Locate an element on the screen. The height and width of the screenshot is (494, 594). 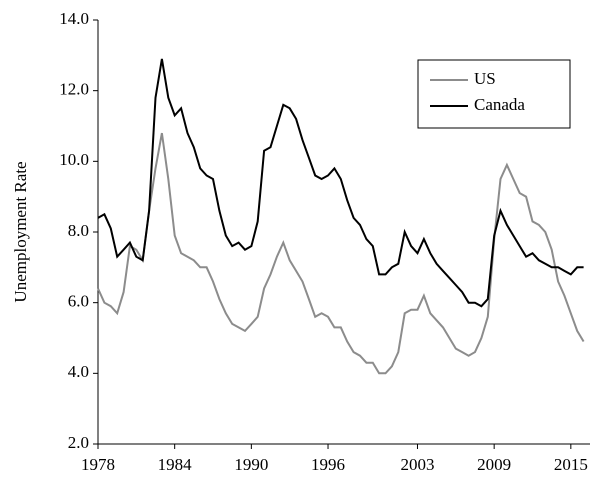
y-tick-label: 6.0 is located at coordinates (78, 301).